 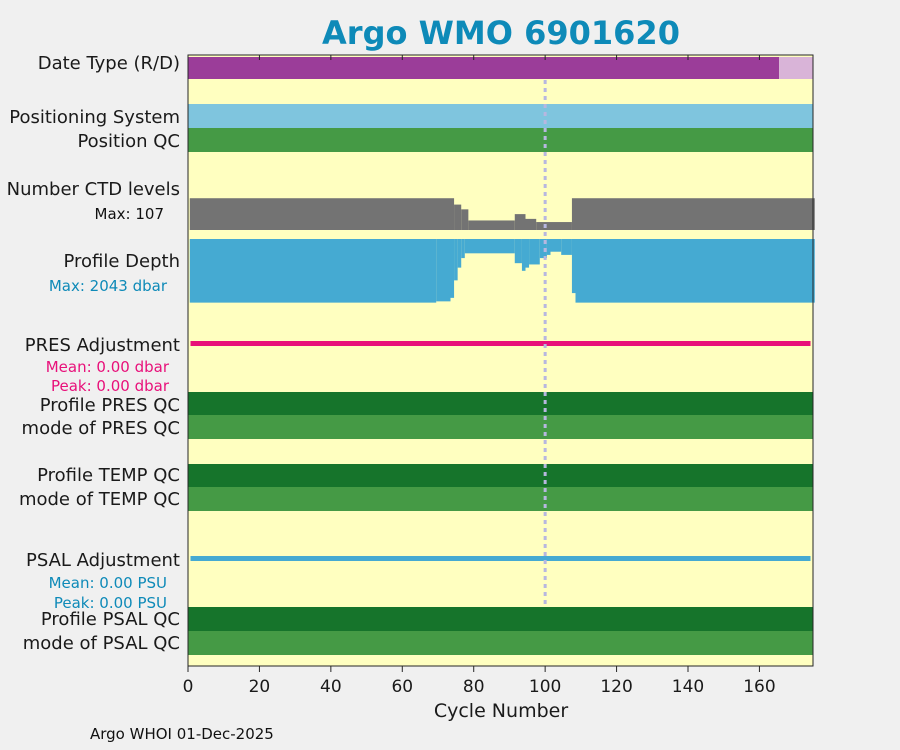 I want to click on profile-psal-qc-label: Profile PSAL QC, so click(x=110, y=619).